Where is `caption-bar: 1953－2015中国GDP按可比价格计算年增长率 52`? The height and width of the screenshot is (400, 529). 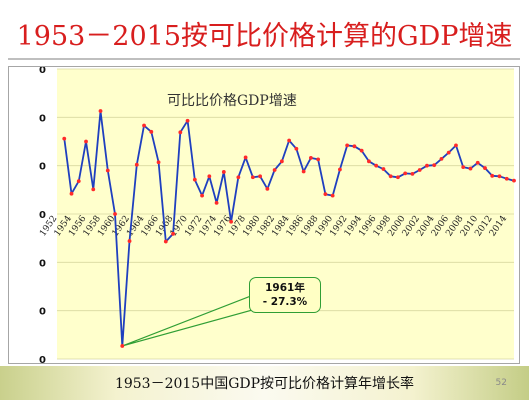
caption-bar: 1953－2015中国GDP按可比价格计算年增长率 52 is located at coordinates (264, 383).